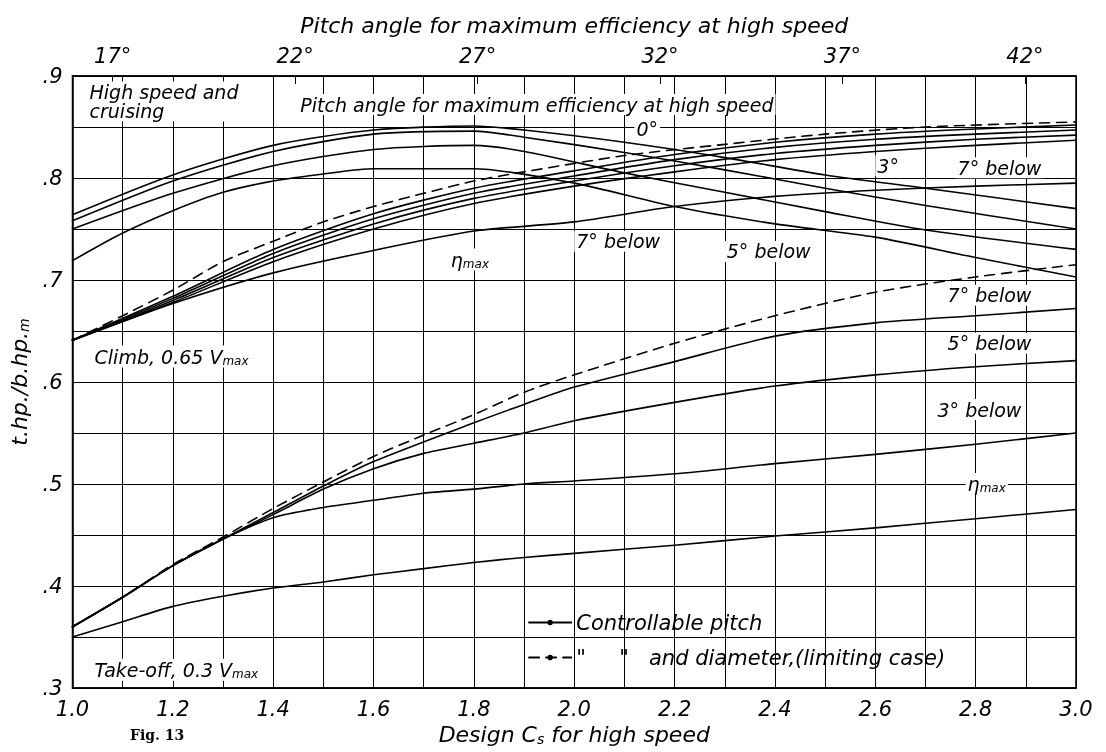  What do you see at coordinates (177, 669) in the screenshot?
I see `annotation: Take-off, 0.3 Vmax` at bounding box center [177, 669].